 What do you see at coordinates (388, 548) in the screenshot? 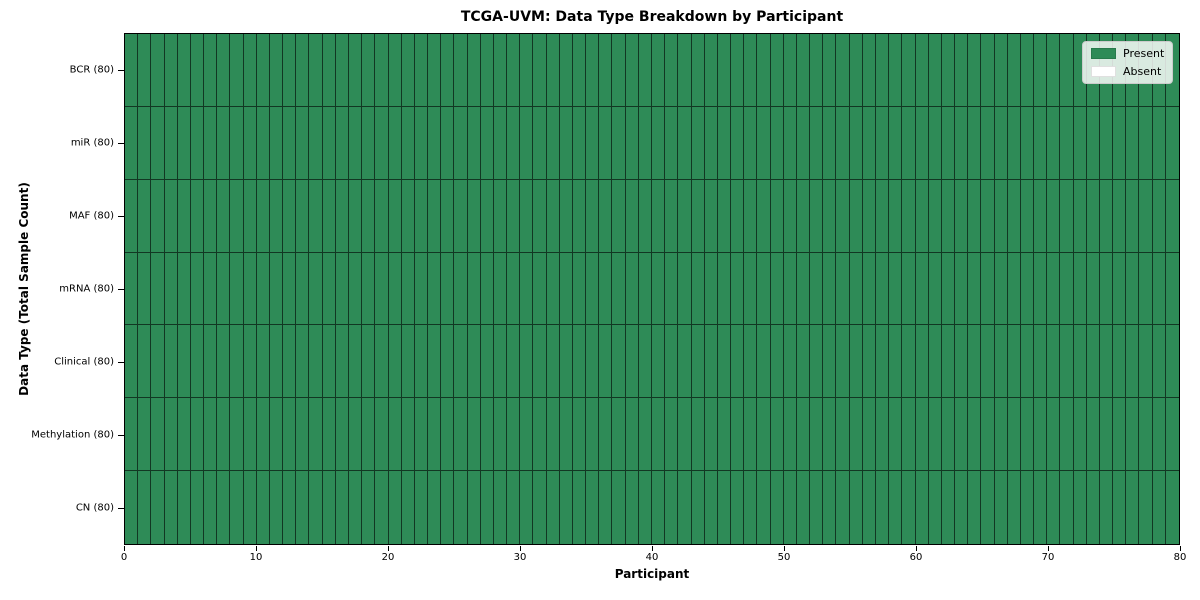
I see `x-tick-mark` at bounding box center [388, 548].